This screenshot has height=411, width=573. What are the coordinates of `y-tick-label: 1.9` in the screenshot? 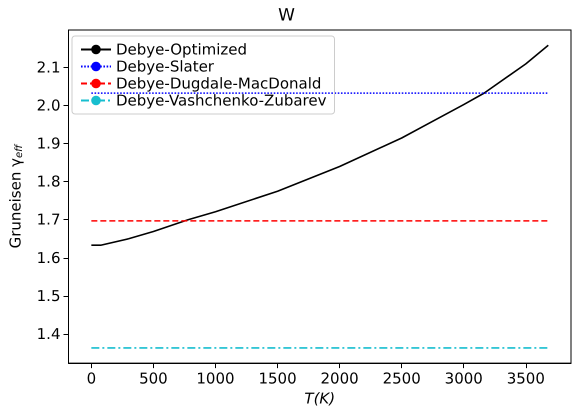 It's located at (48, 143).